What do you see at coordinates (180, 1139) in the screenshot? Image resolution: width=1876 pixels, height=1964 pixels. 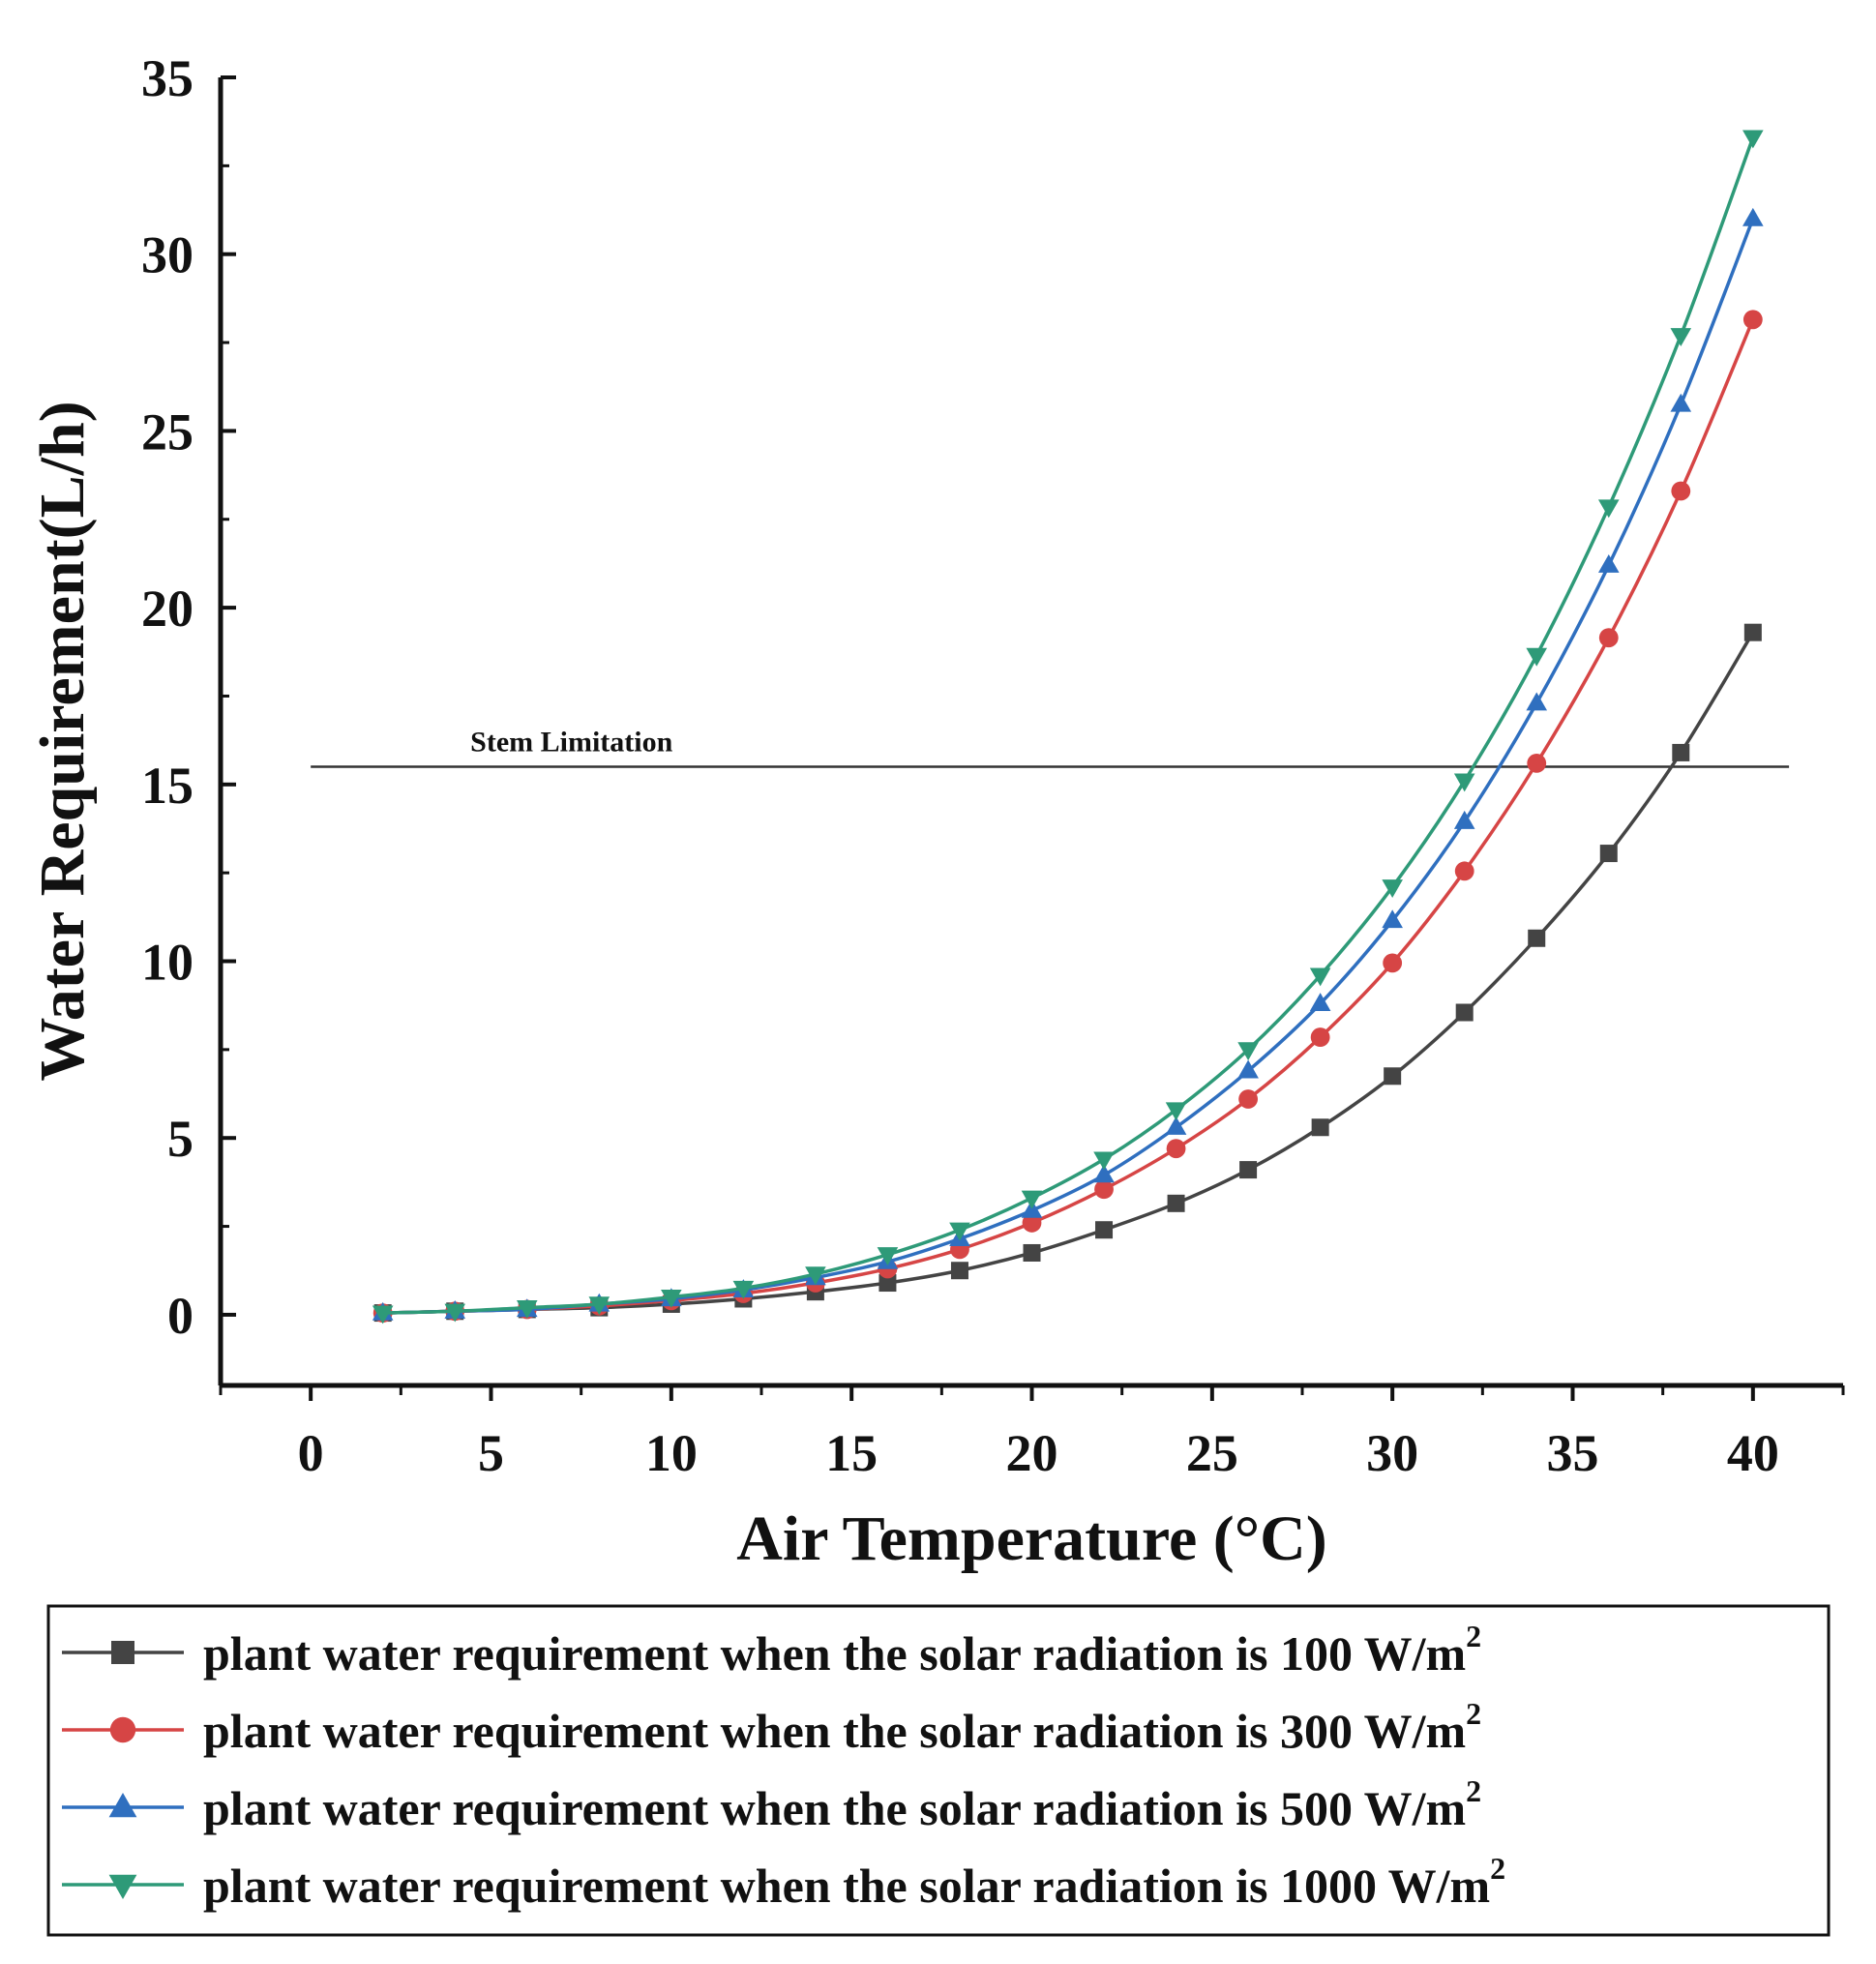 I see `y-tick-label: 5` at bounding box center [180, 1139].